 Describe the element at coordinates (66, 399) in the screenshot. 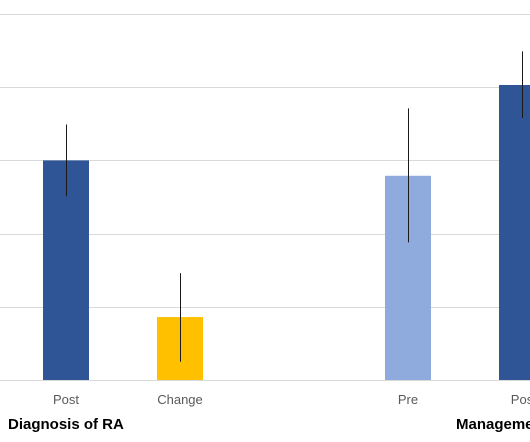

I see `tick-label: Post` at that location.